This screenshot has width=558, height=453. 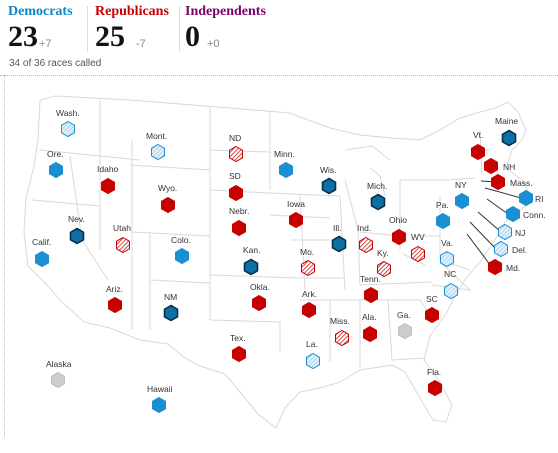 I want to click on state-wyo: Wyo., so click(x=167, y=198).